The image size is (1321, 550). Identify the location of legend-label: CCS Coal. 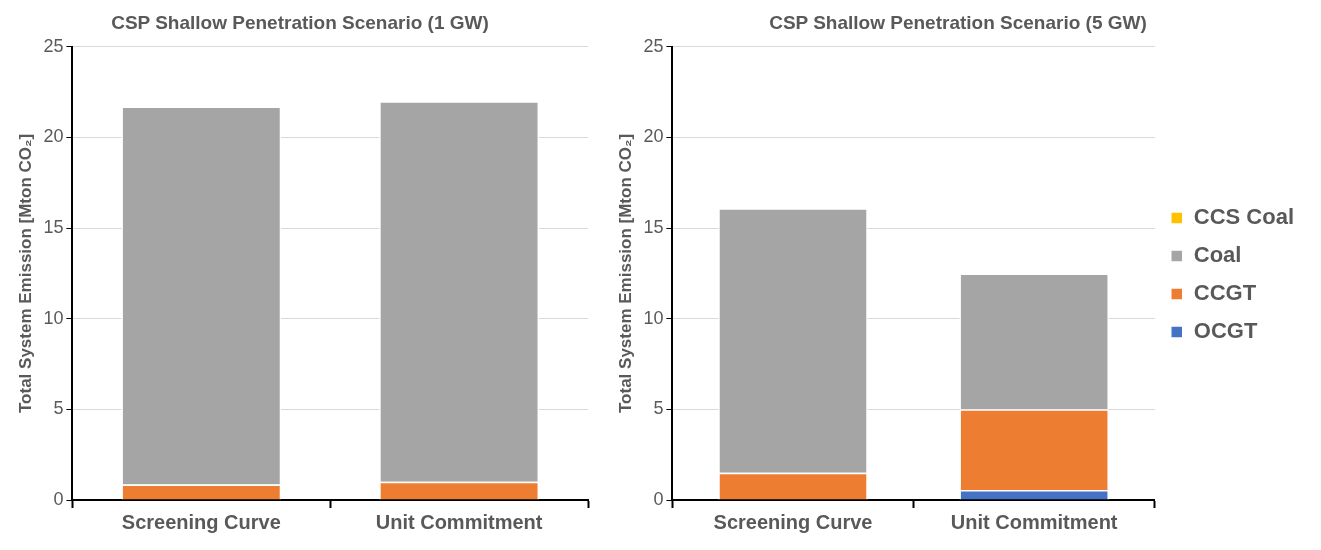
(1244, 217).